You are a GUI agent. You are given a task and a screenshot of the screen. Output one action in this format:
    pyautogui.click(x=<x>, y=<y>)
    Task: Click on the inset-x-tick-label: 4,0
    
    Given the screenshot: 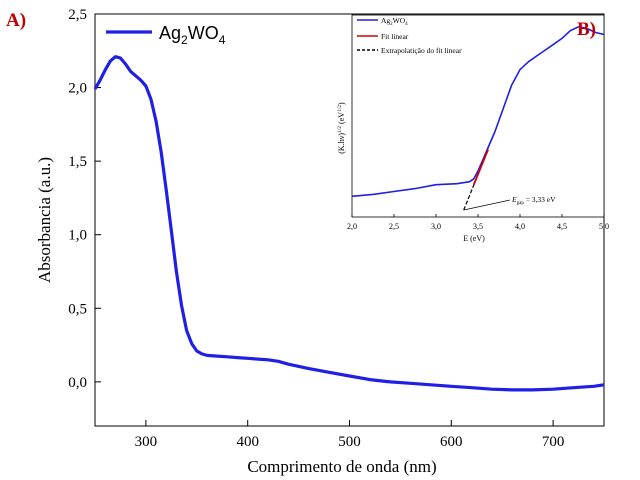 What is the action you would take?
    pyautogui.click(x=520, y=226)
    